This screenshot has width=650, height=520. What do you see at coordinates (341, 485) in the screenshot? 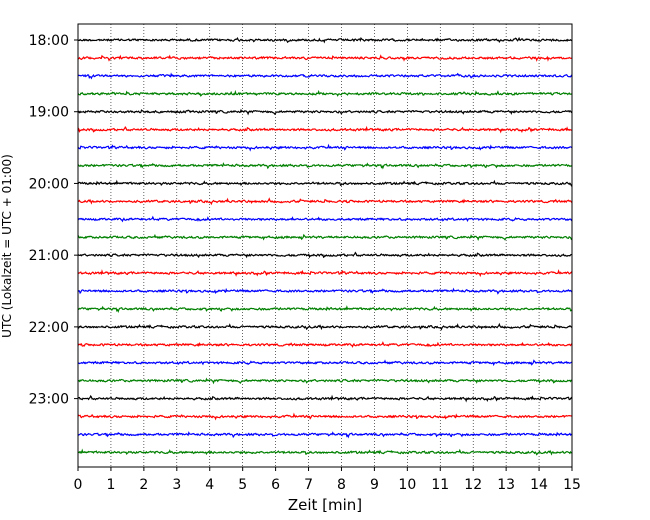
I see `x-tick-label: 8` at bounding box center [341, 485].